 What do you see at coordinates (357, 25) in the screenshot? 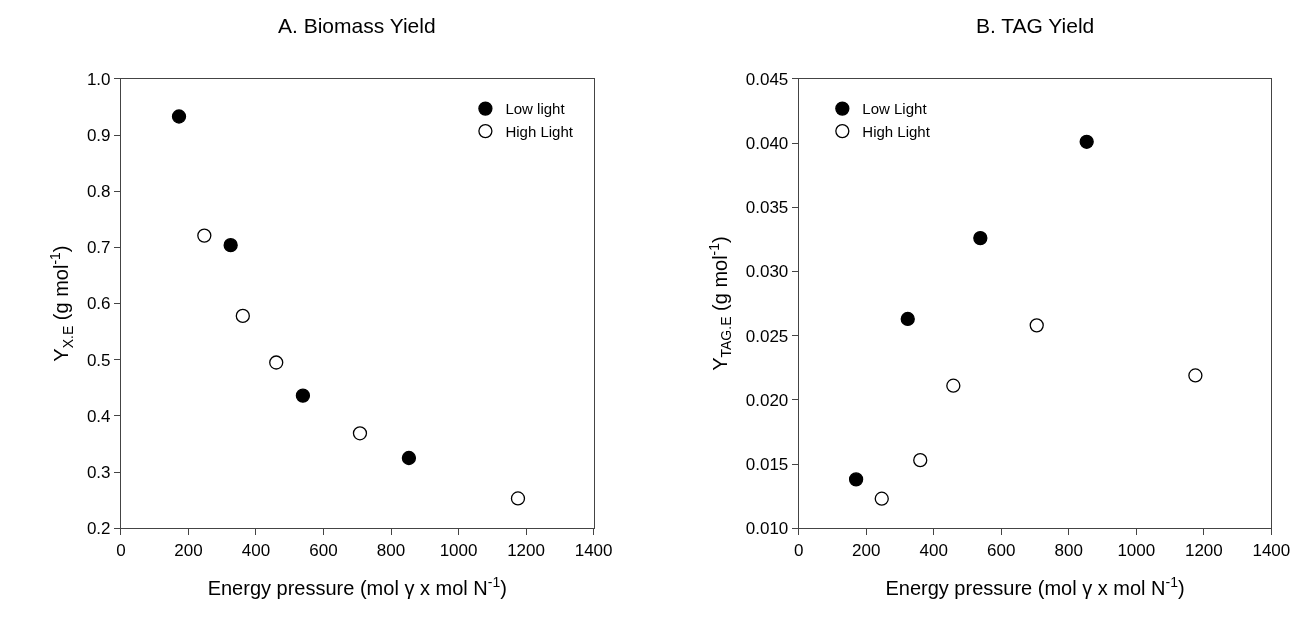
I see `chart-title: A. Biomass Yield` at bounding box center [357, 25].